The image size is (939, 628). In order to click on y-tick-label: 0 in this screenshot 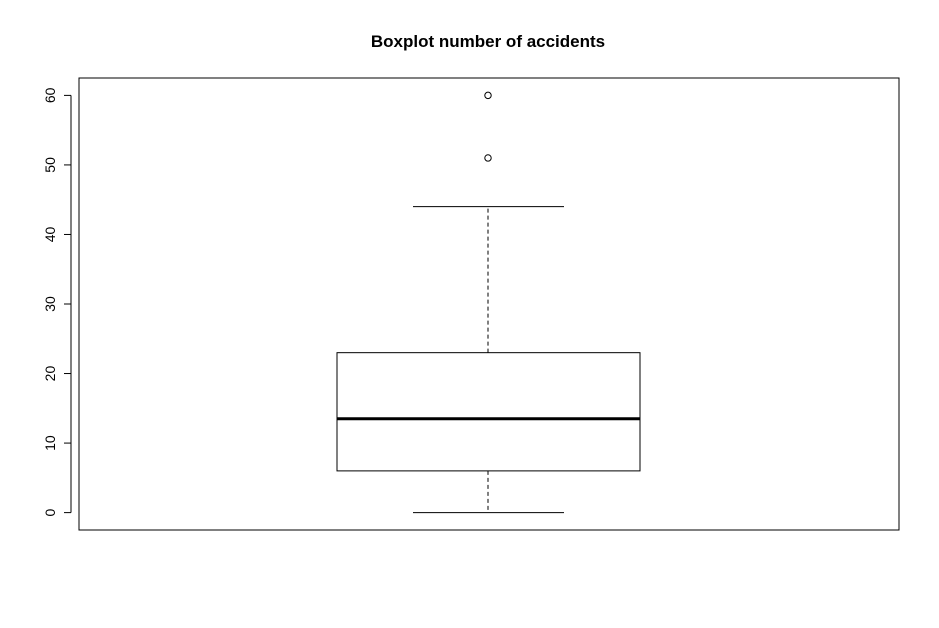, I will do `click(50, 513)`.